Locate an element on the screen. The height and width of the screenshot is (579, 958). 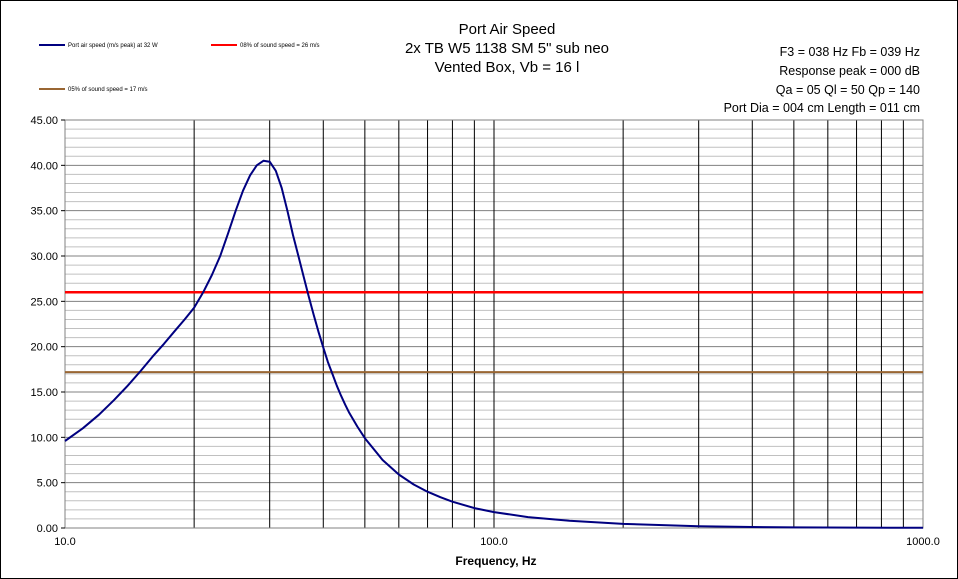
info-f3-fb: F3 = 038 Hz Fb = 039 Hz is located at coordinates (850, 52).